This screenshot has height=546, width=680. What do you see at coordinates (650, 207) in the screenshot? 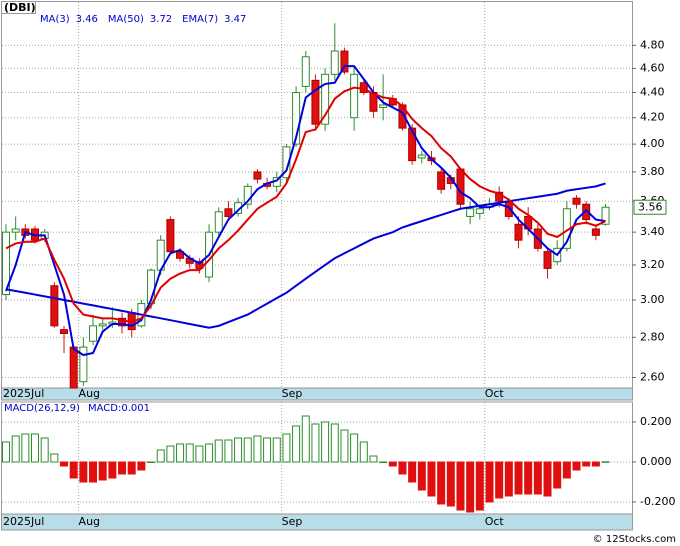
I see `last-price-box` at bounding box center [650, 207].